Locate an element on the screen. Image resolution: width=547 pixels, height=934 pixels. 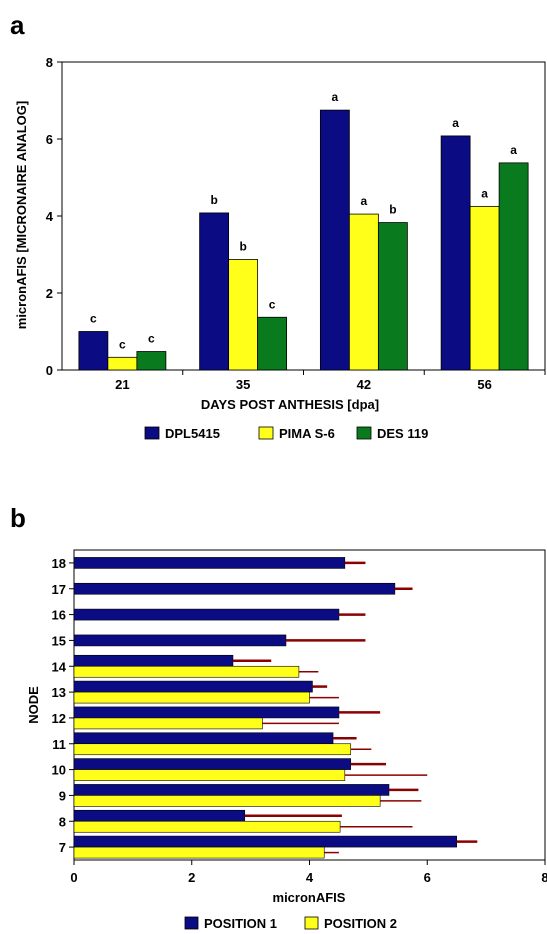
panel-a-xtick-label: 56 is located at coordinates (484, 384).